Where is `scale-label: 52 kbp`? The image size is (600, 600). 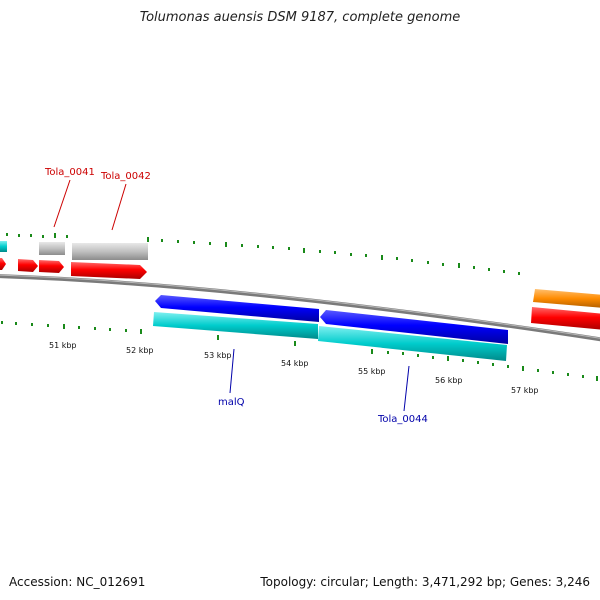
scale-label: 52 kbp is located at coordinates (140, 350).